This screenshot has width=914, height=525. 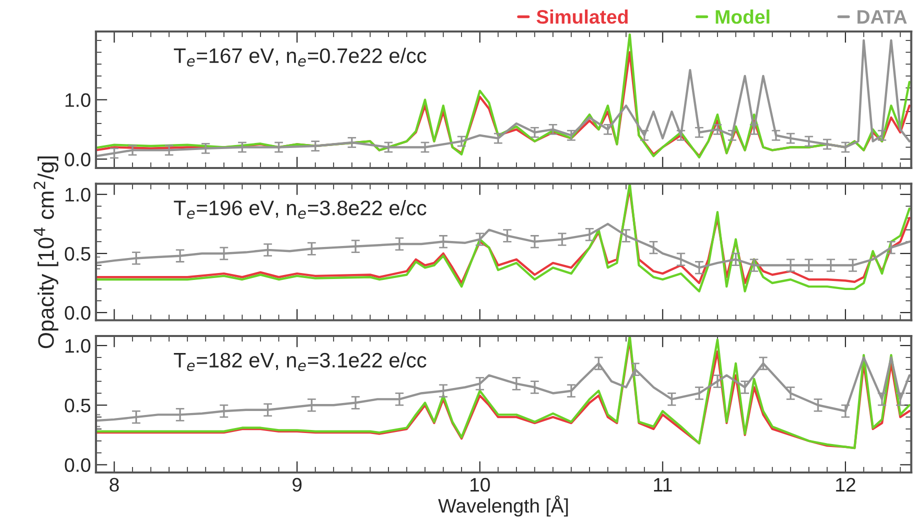 What do you see at coordinates (503, 506) in the screenshot?
I see `x-axis-title: Wavelength [Å]` at bounding box center [503, 506].